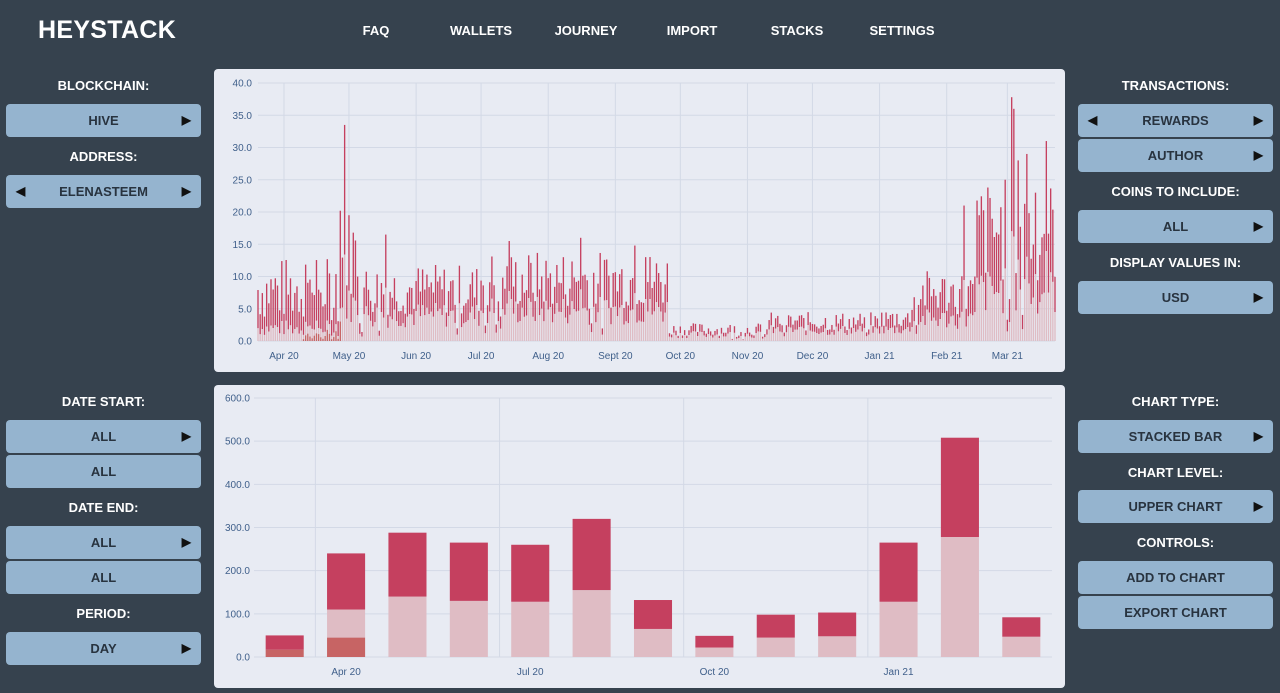 The height and width of the screenshot is (693, 1280). I want to click on nav-faq: FAQ, so click(376, 30).